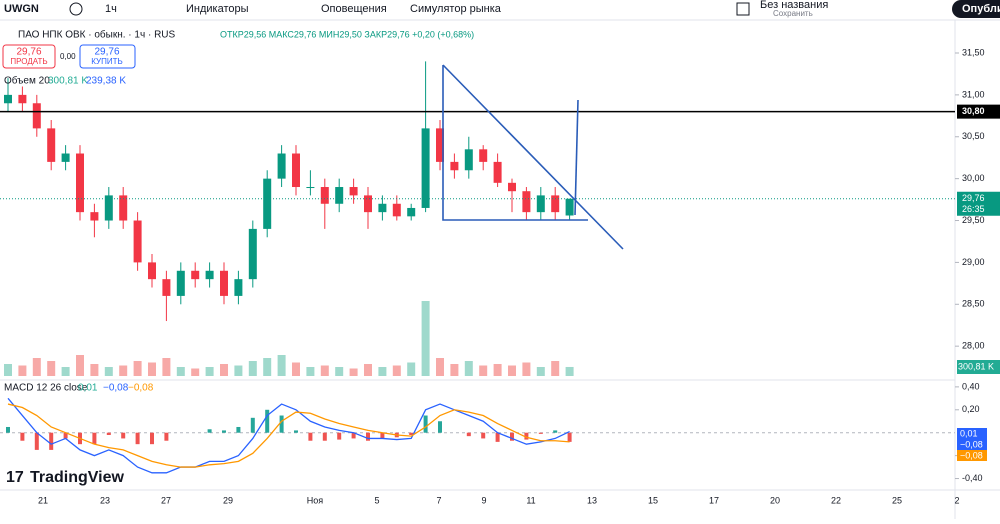  I want to click on x-tick-label: 29, so click(228, 500).